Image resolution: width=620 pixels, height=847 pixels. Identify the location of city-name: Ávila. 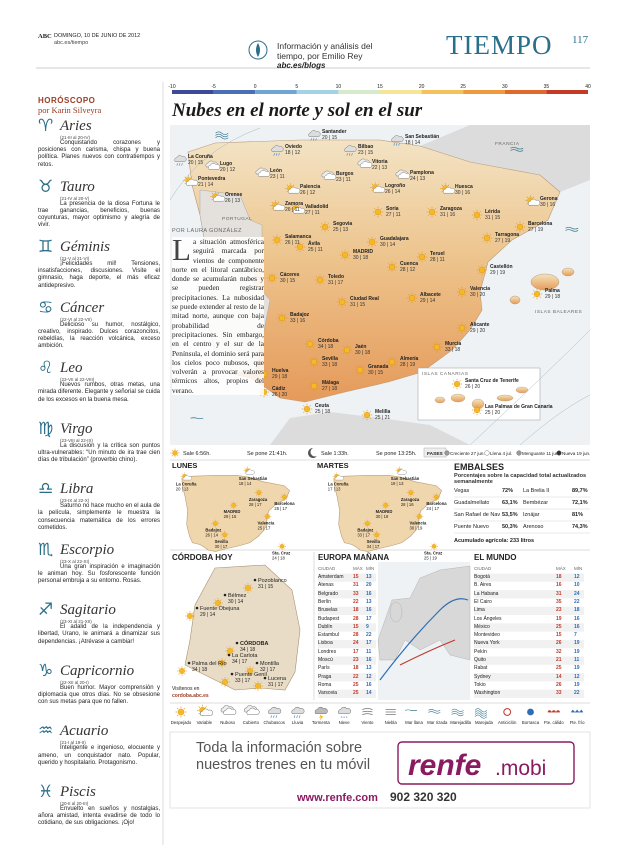
(314, 243).